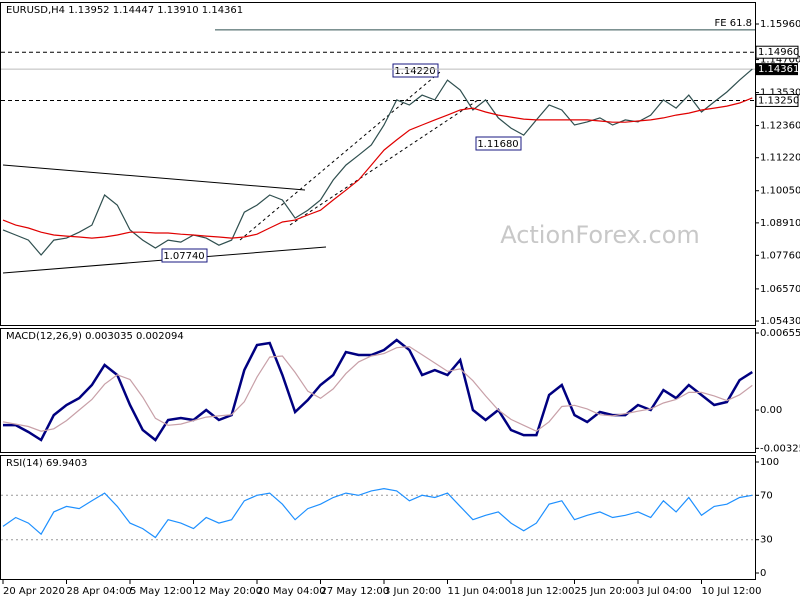 The image size is (800, 600). I want to click on y-tick-label: 1.13530, so click(780, 93).